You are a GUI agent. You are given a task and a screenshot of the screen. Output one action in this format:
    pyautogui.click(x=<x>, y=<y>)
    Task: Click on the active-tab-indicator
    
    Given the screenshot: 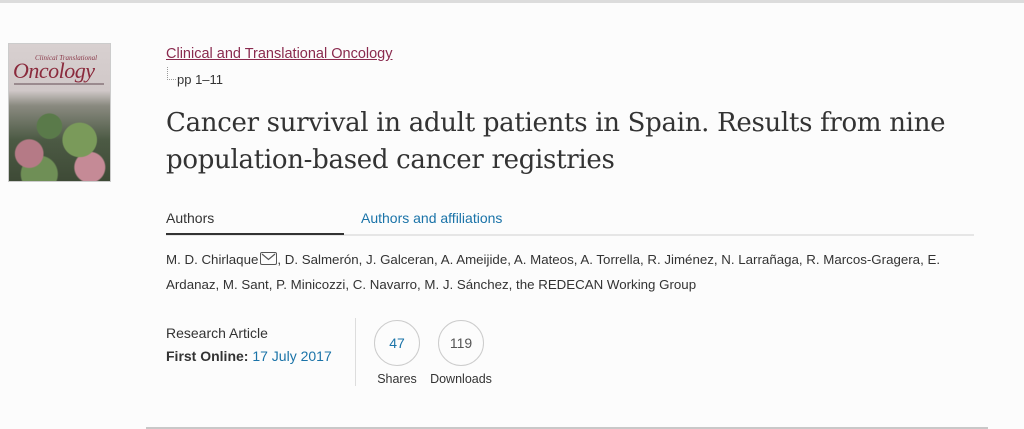 What is the action you would take?
    pyautogui.click(x=255, y=234)
    